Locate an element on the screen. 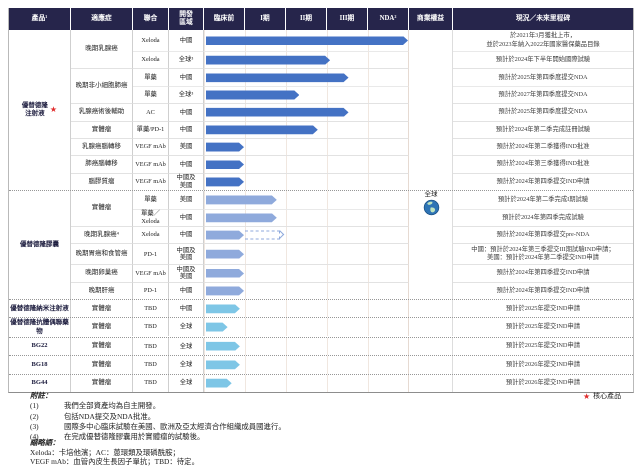 The image size is (640, 474). pipeline-row: TBD 全球 預計於2025年提交IND申請 is located at coordinates (383, 346).